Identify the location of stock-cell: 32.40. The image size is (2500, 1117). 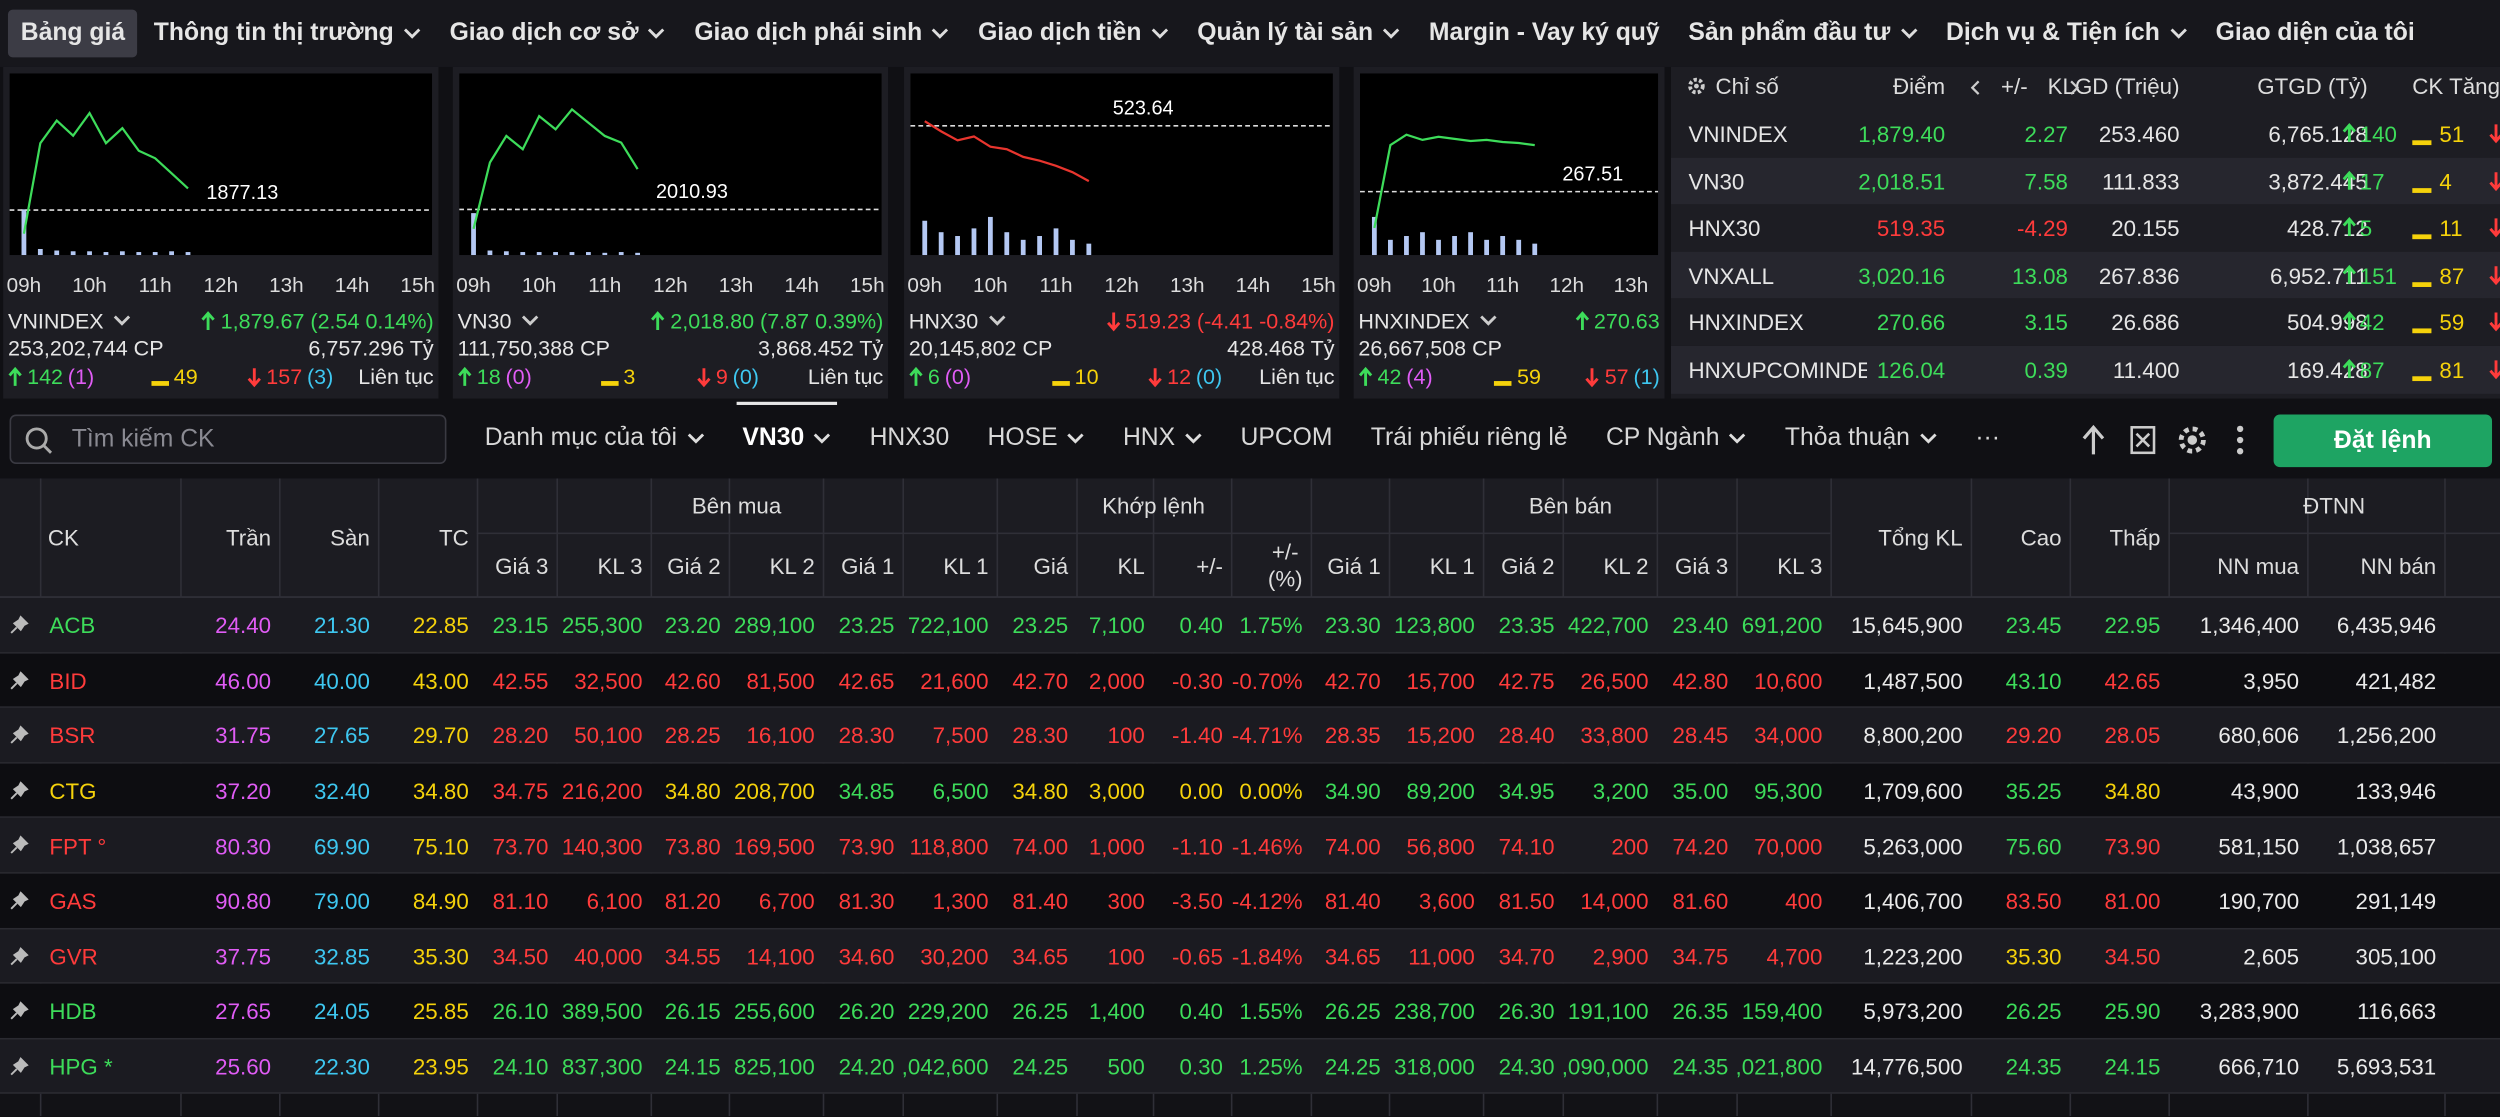
(342, 791).